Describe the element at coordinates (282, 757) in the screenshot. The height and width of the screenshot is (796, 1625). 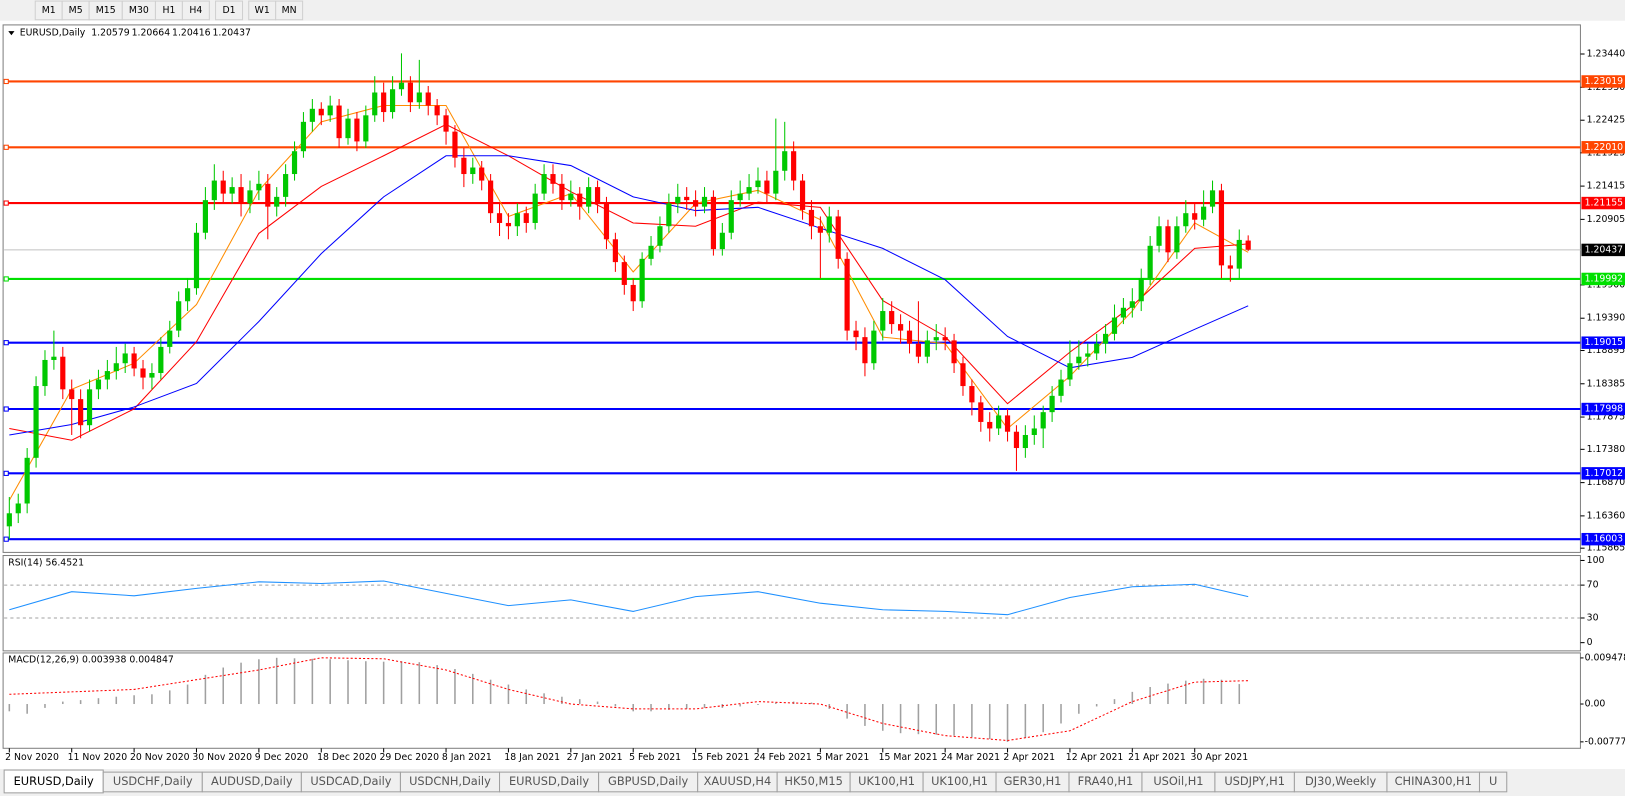
I see `x-tick-label: 9 Dec 2020` at that location.